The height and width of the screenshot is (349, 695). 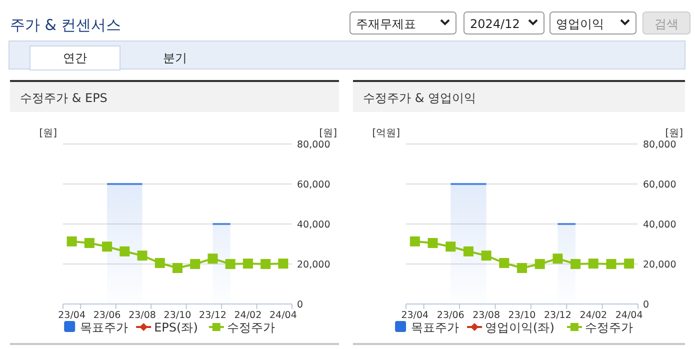 I want to click on text: 검색, so click(x=666, y=24).